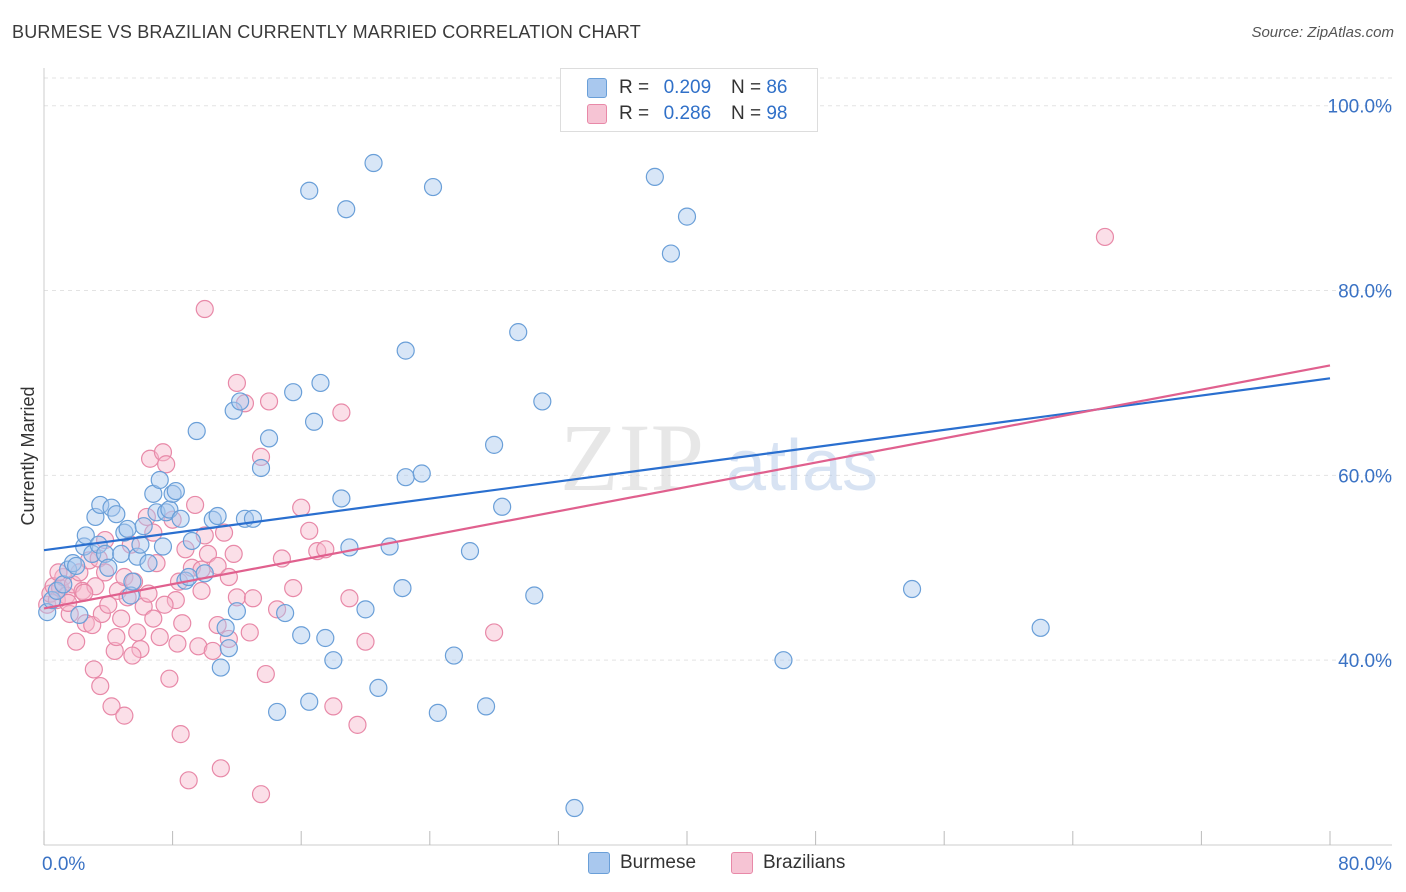 This screenshot has width=1406, height=892. I want to click on legend-brazilians-r-value: 0.286, so click(687, 113).